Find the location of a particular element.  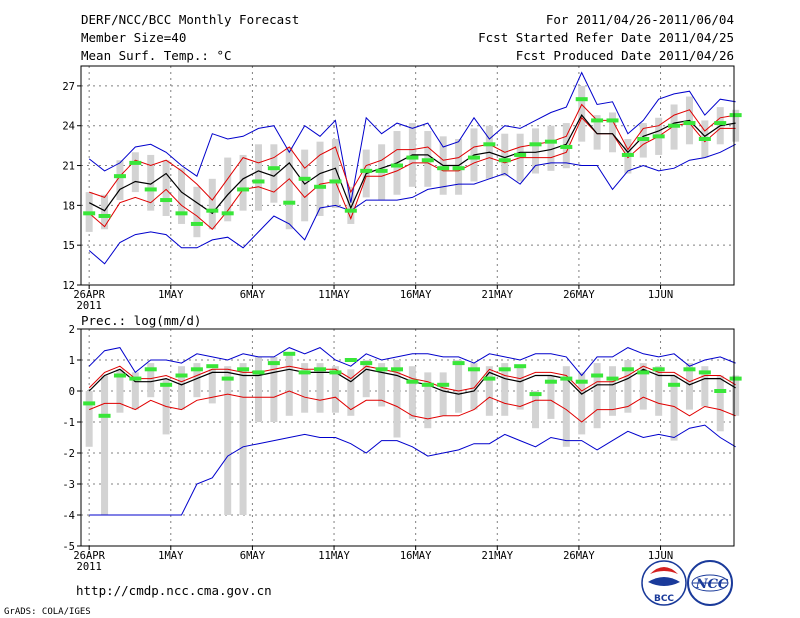

series-line-lower-member is located at coordinates (412, 406).